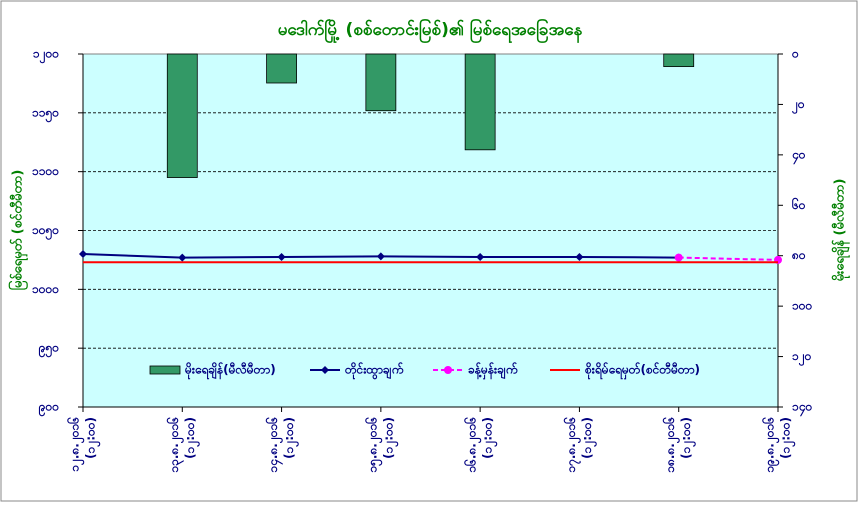 This screenshot has height=506, width=858. I want to click on legend-label: စိုးရိမ်ရေမှတ်(စင်တီမီတာ), so click(642, 371).